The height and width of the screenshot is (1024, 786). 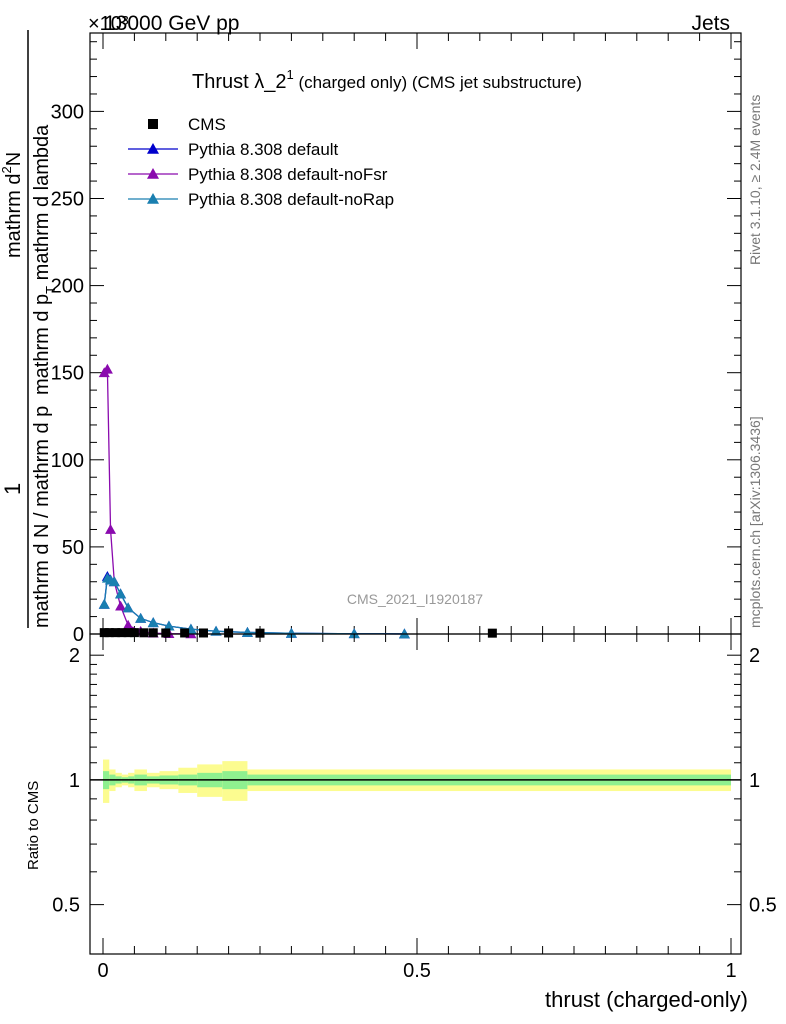 What do you see at coordinates (74, 656) in the screenshot?
I see `ratio-y-tick-label: 2` at bounding box center [74, 656].